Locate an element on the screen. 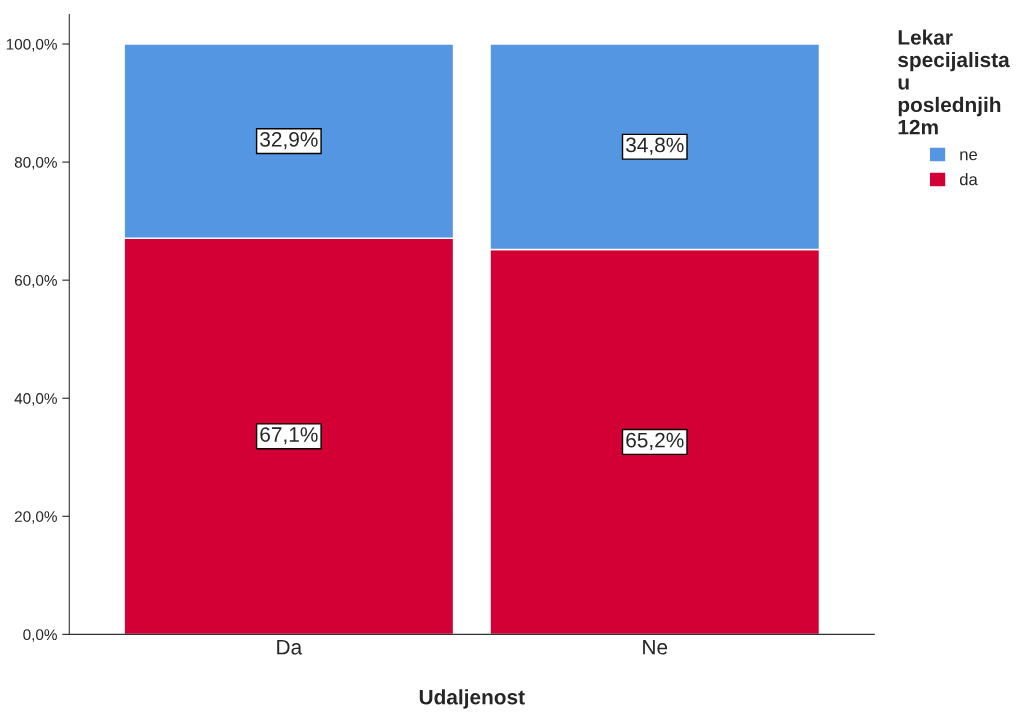 This screenshot has height=725, width=1019. data-label: 65,2% is located at coordinates (655, 441).